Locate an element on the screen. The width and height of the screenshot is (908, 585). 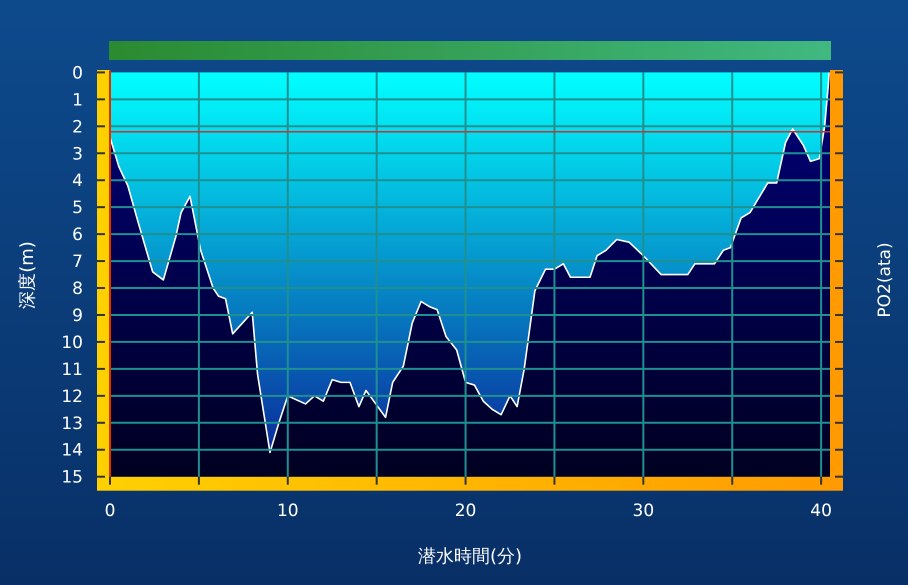
y-tick-label: 11 is located at coordinates (72, 370).